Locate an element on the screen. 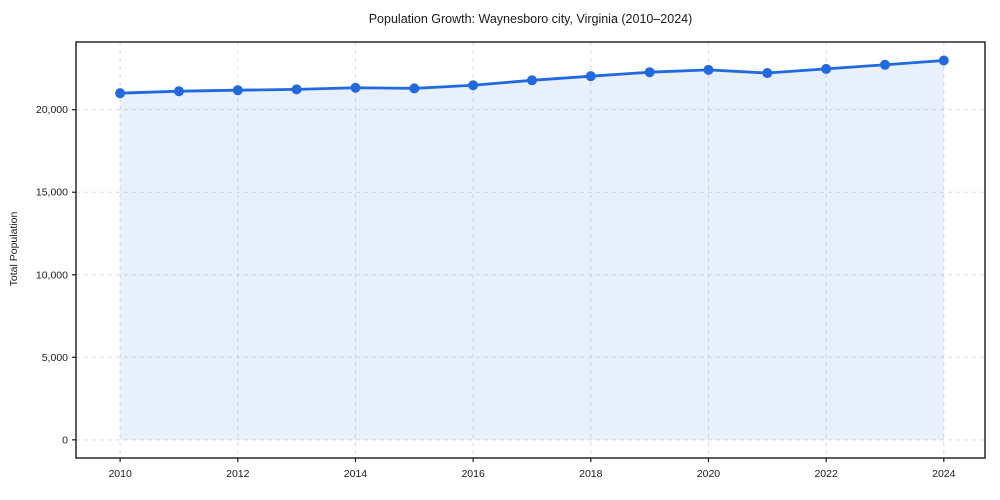  x-tick-label: 2018 is located at coordinates (591, 474).